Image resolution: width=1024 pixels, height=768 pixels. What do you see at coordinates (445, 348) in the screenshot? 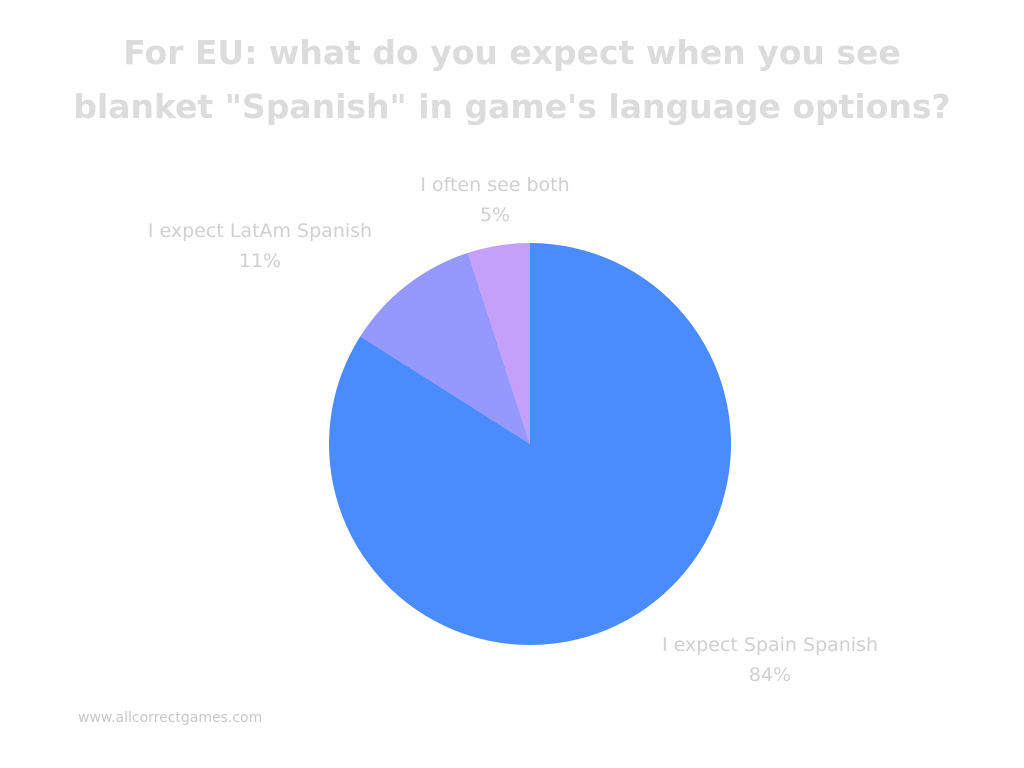
I see `pie-slice-i-expect-latam-spanish` at bounding box center [445, 348].